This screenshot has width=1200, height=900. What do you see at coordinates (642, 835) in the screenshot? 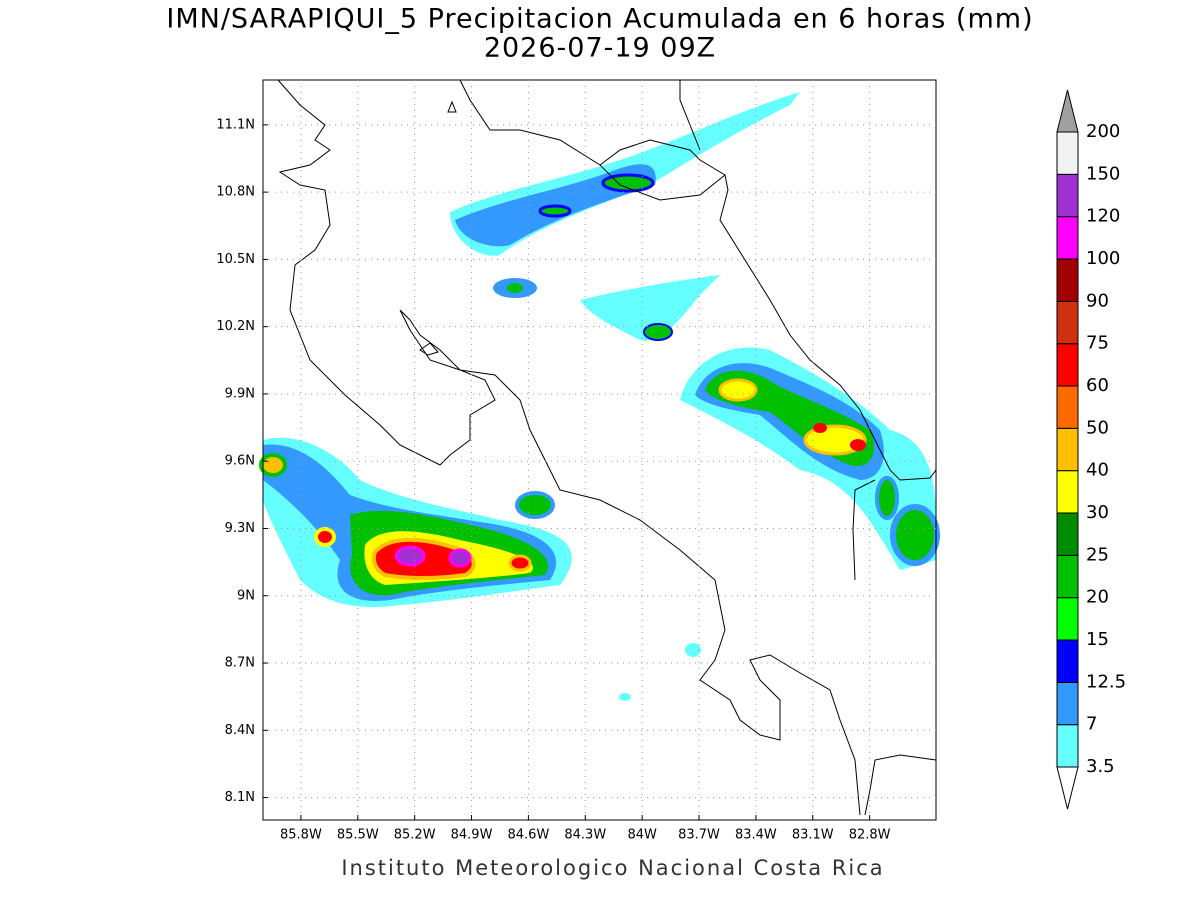
I see `lon-tick-label: 84W` at bounding box center [642, 835].